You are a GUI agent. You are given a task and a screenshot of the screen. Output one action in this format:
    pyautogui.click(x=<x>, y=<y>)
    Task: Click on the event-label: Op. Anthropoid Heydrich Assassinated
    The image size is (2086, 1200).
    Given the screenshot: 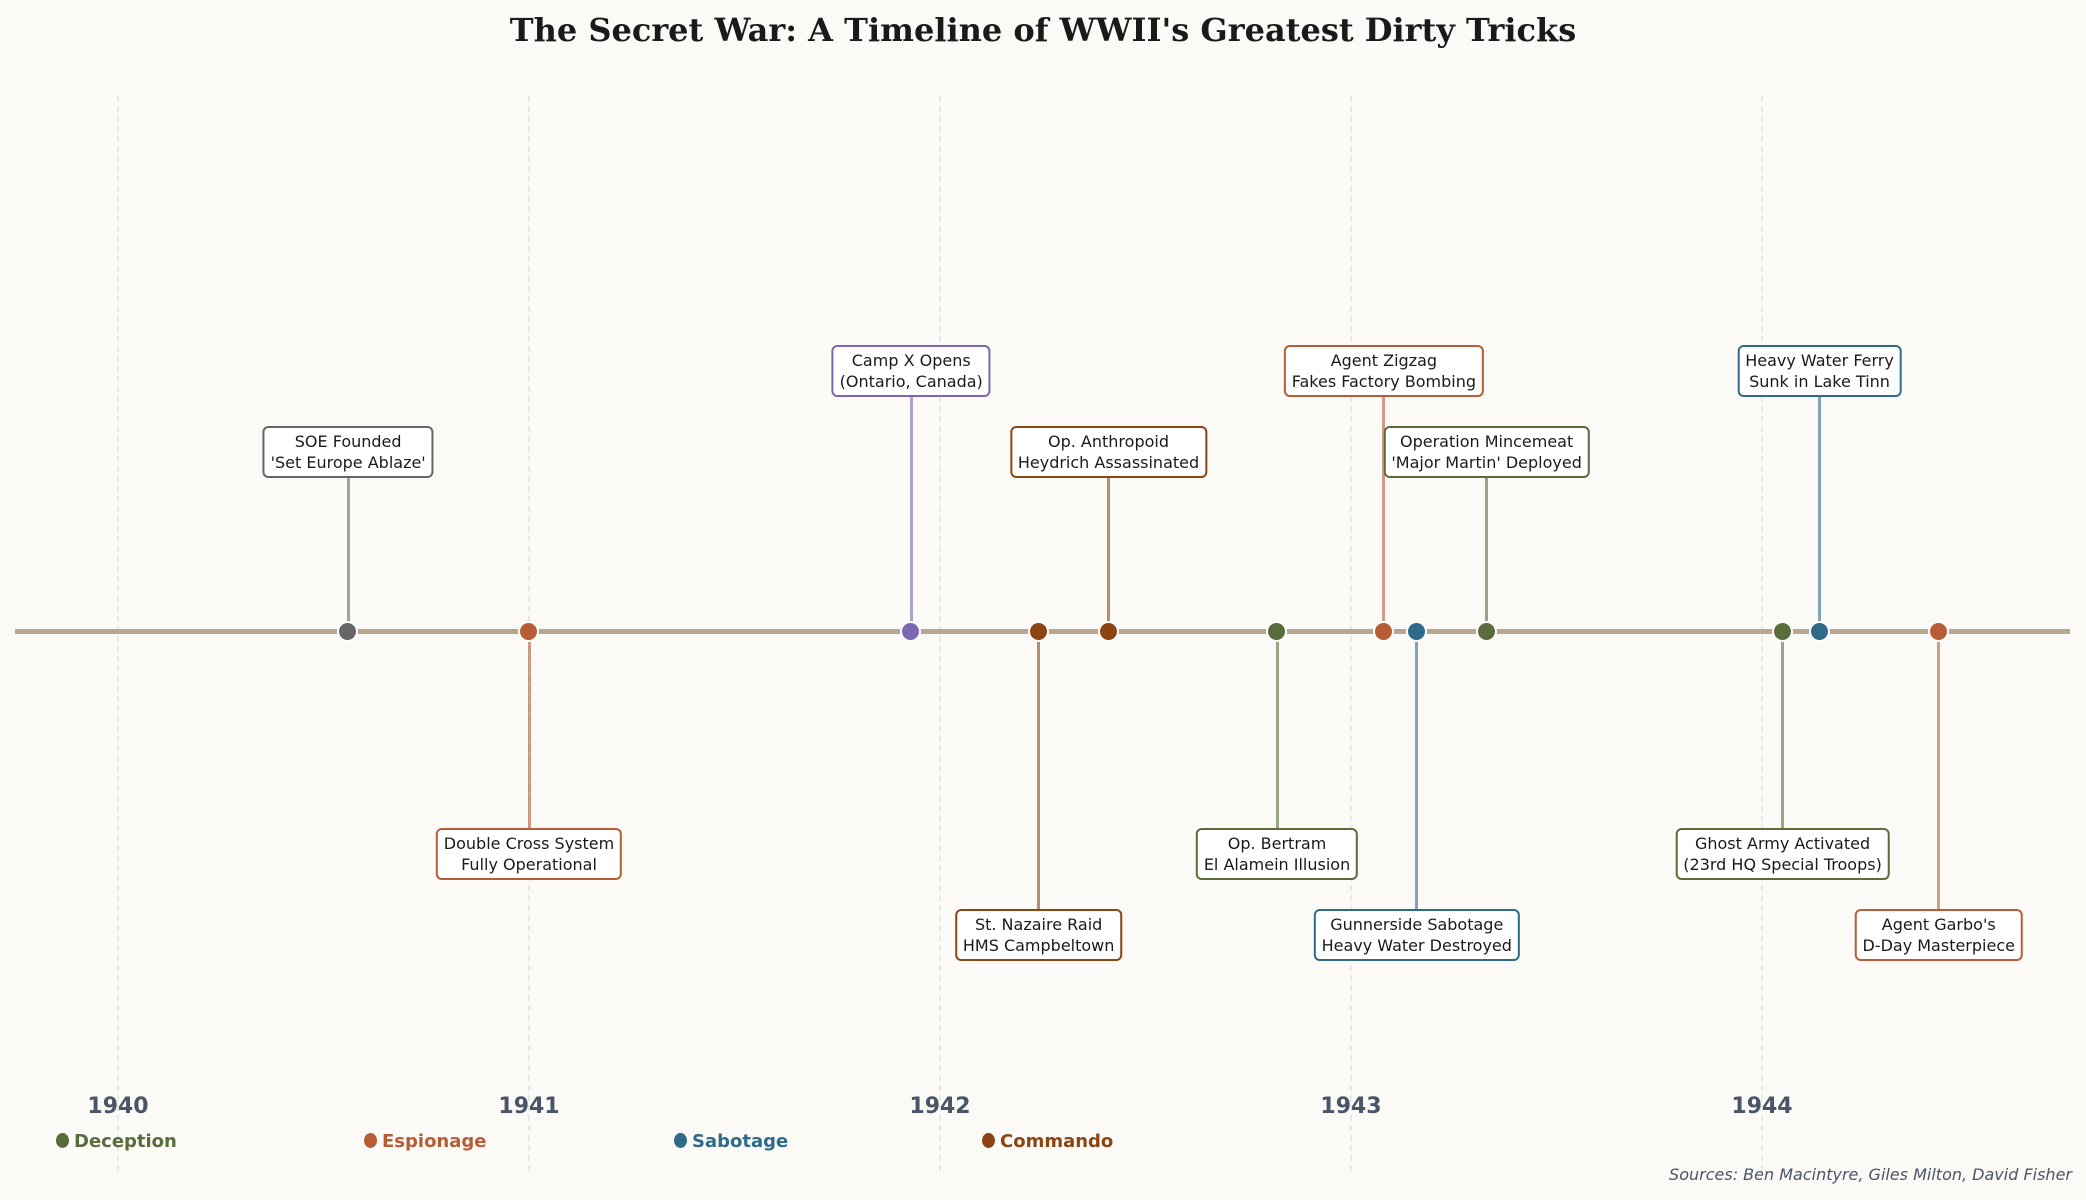 What is the action you would take?
    pyautogui.click(x=1108, y=452)
    